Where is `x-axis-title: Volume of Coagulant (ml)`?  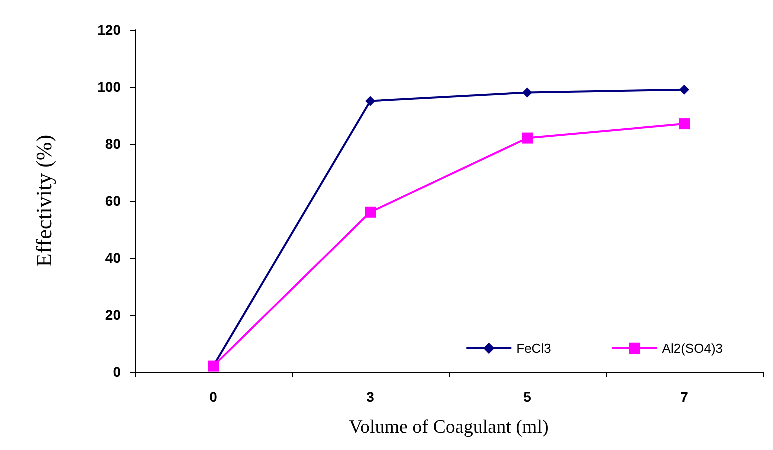 x-axis-title: Volume of Coagulant (ml) is located at coordinates (449, 427).